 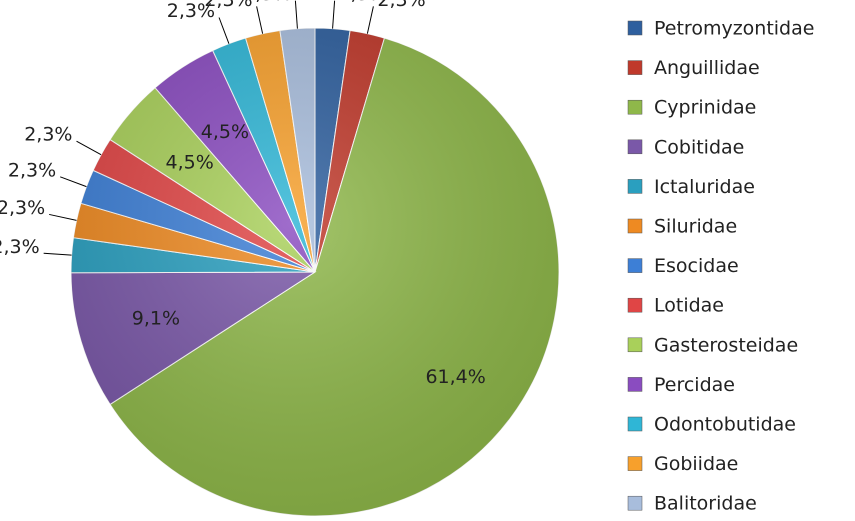 What do you see at coordinates (704, 187) in the screenshot?
I see `legend-label: Ictaluridae` at bounding box center [704, 187].